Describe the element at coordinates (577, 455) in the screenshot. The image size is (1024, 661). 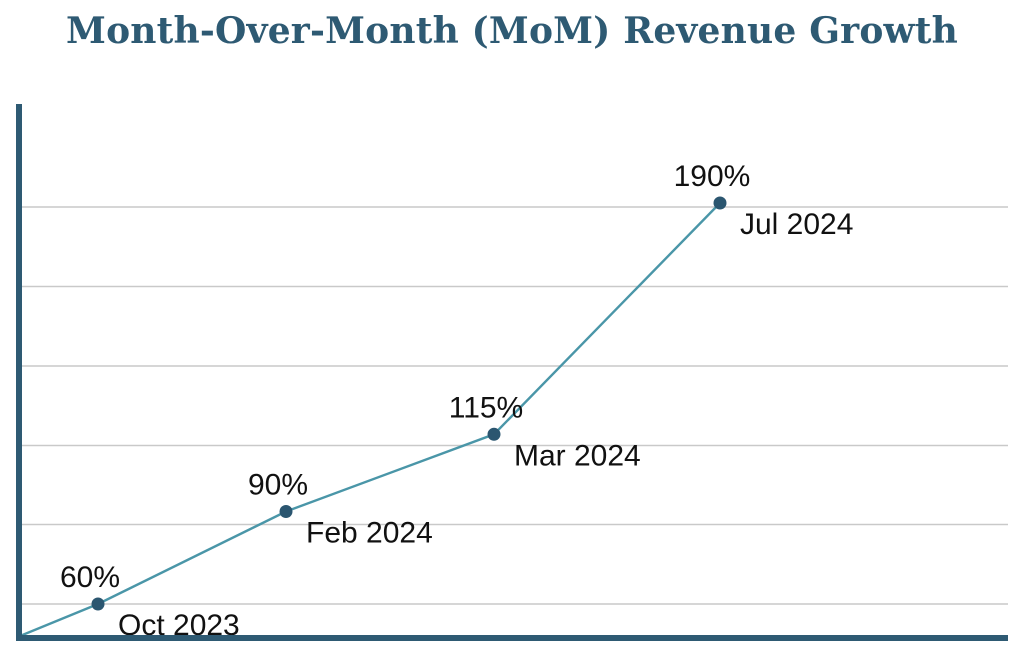
I see `date-label: Mar 2024` at that location.